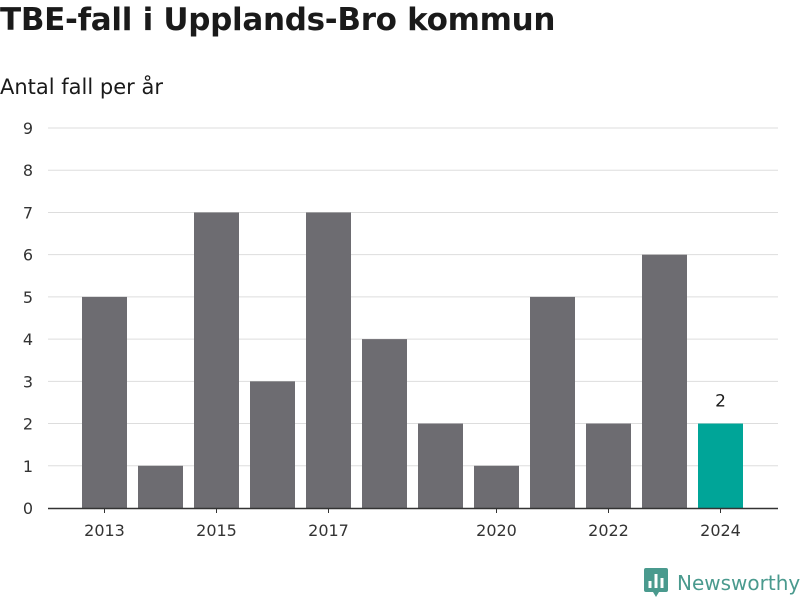  Describe the element at coordinates (28, 381) in the screenshot. I see `y-tick-label: 3` at that location.